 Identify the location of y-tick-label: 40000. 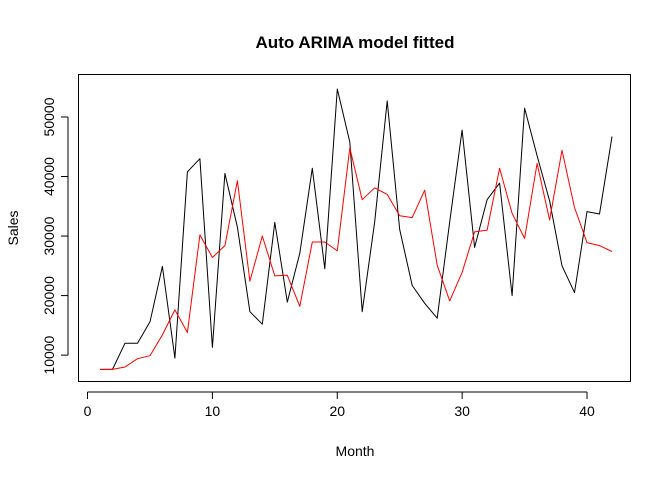
(49, 176).